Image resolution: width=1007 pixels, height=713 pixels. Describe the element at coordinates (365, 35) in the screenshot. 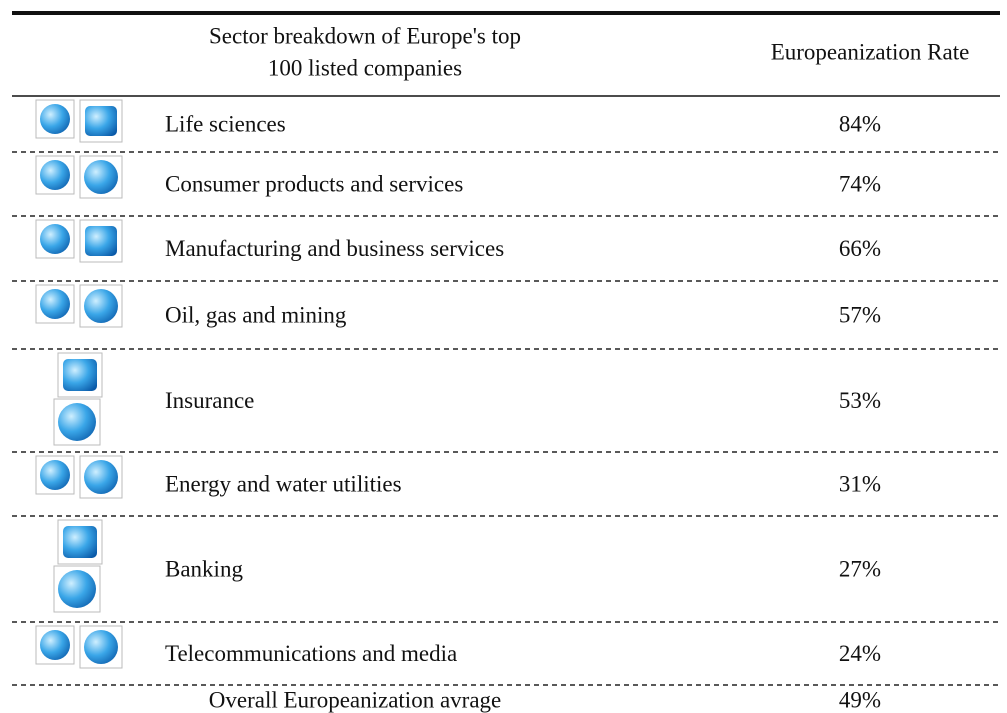

I see `header-cell: Sector breakdown of Europe's top` at that location.